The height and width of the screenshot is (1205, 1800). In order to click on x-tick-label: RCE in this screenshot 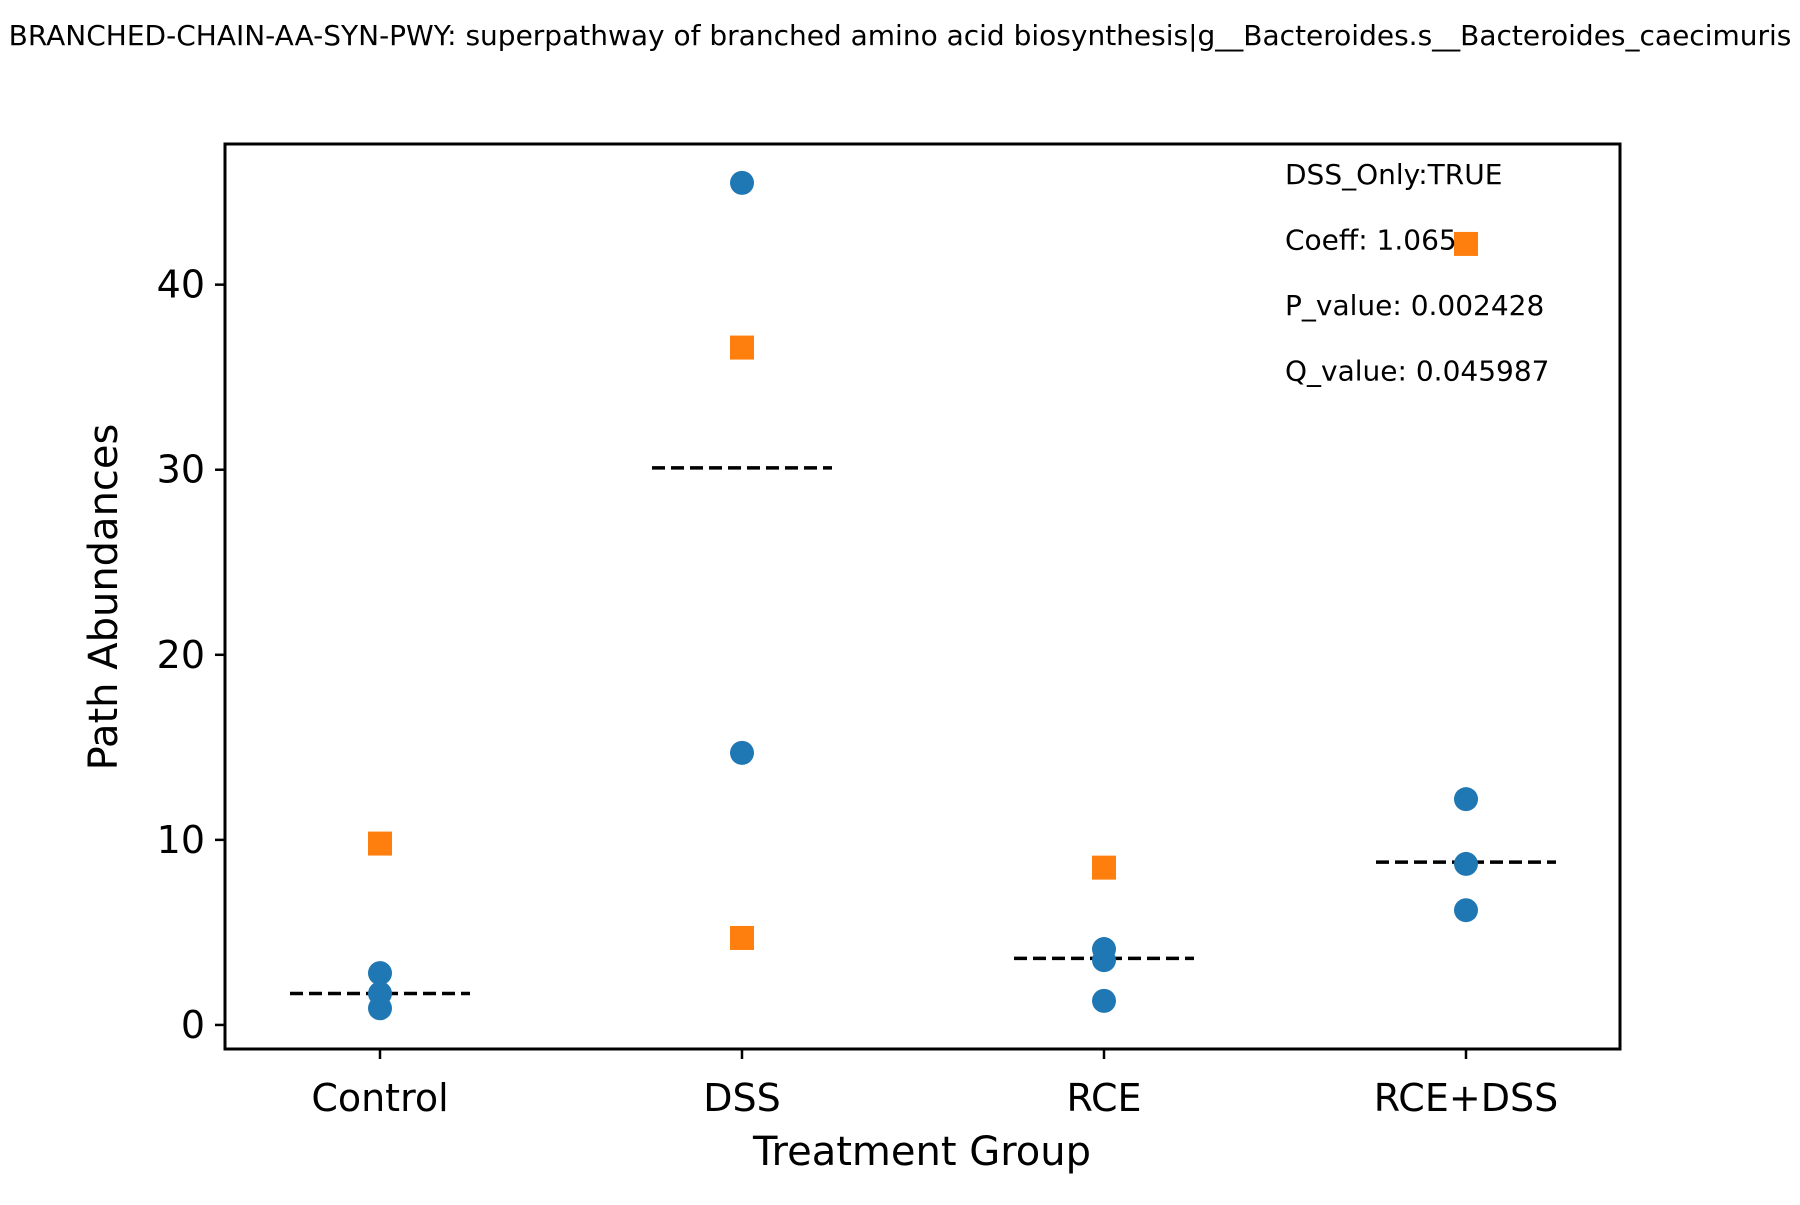, I will do `click(1103, 1098)`.